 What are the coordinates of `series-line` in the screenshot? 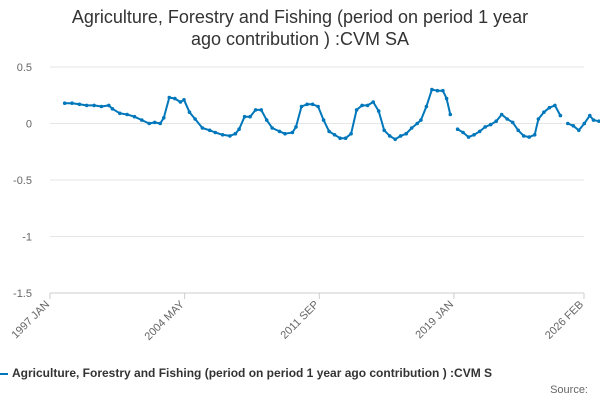 It's located at (331, 114).